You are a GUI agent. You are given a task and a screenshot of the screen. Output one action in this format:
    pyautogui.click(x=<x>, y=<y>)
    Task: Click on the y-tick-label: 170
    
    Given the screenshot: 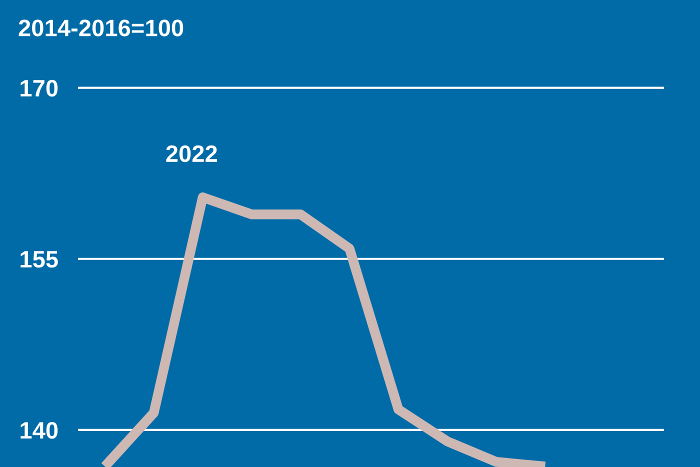 What is the action you would take?
    pyautogui.click(x=39, y=88)
    